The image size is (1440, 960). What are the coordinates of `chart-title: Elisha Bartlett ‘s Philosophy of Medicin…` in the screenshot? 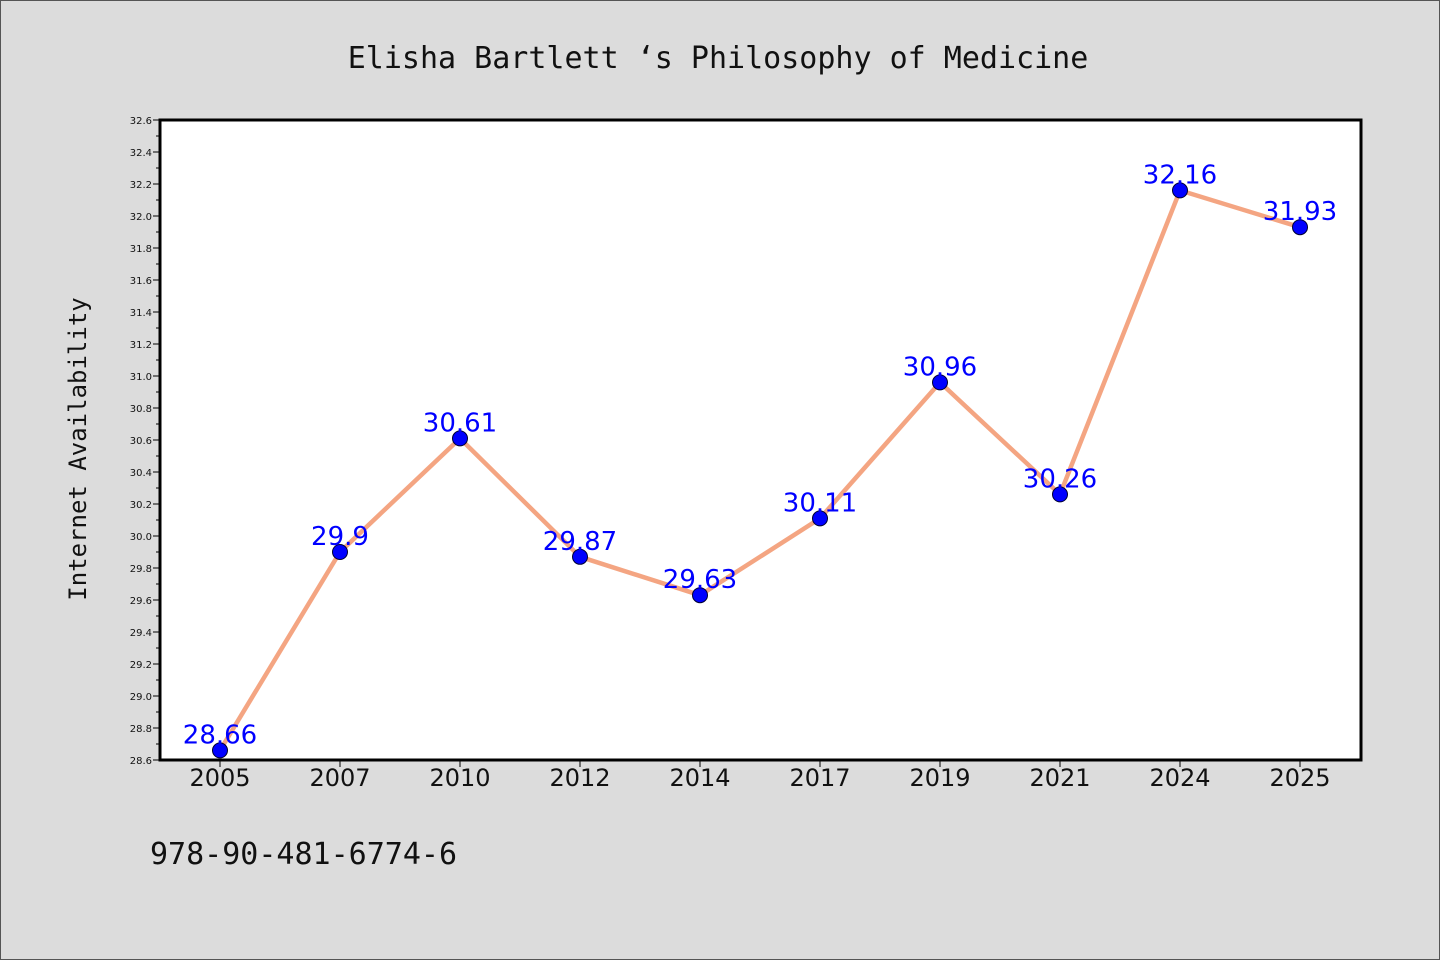 It's located at (718, 58).